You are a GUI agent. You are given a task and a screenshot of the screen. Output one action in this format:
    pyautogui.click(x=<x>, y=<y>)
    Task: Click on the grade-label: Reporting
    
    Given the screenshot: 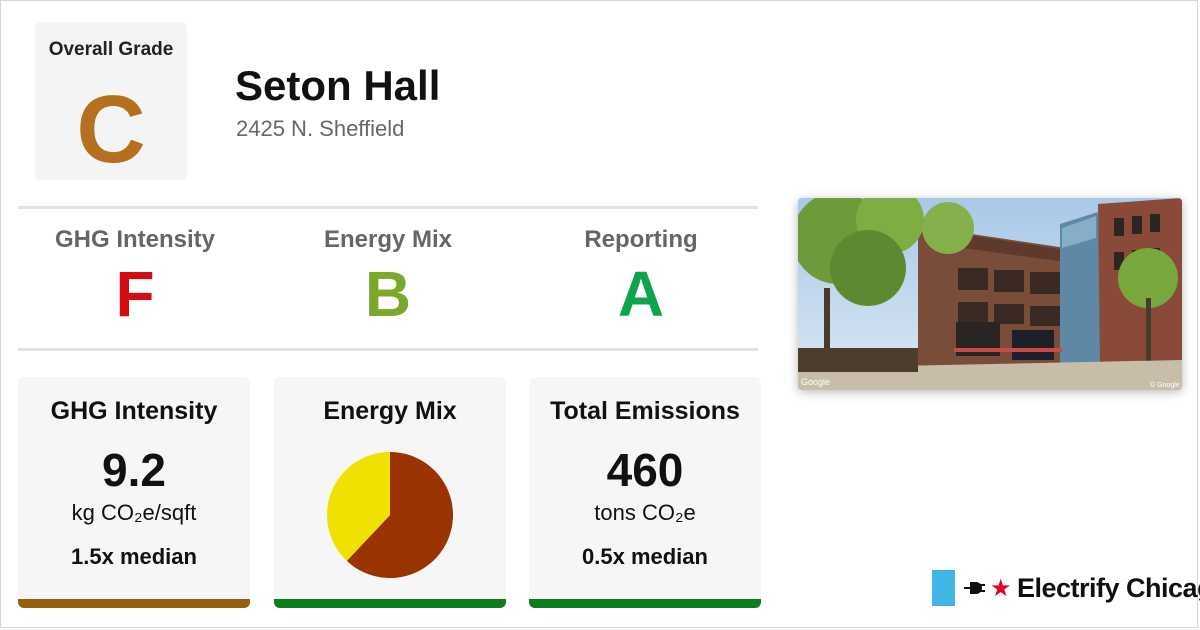 What is the action you would take?
    pyautogui.click(x=641, y=239)
    